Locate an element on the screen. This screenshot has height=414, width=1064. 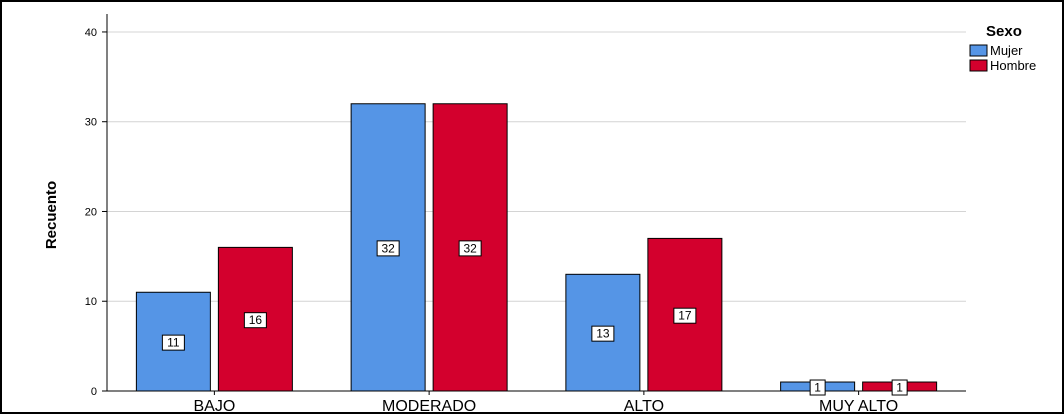
legend-title: Sexo is located at coordinates (1004, 31).